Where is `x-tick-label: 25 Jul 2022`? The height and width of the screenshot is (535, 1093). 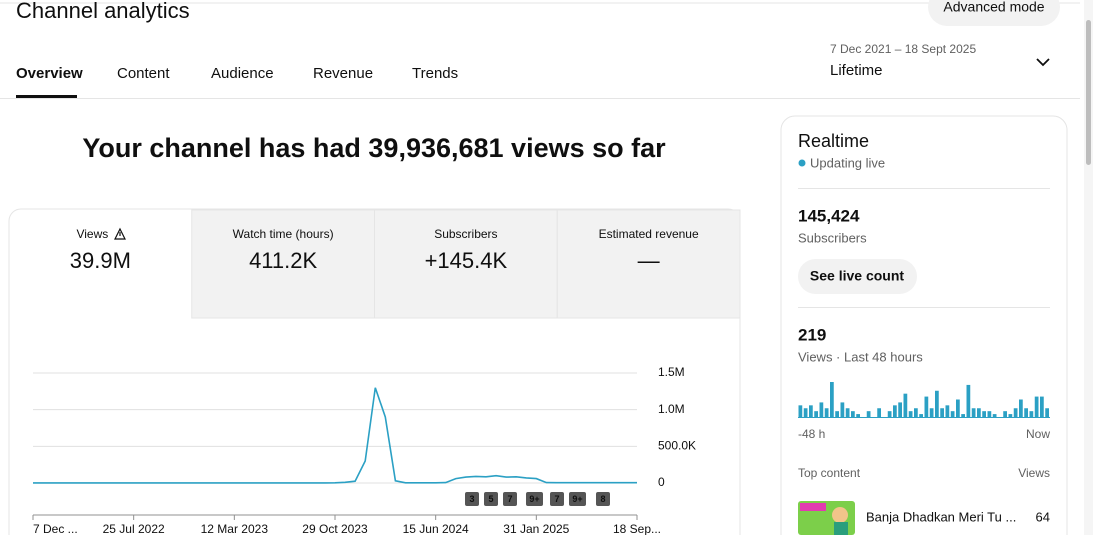
x-tick-label: 25 Jul 2022 is located at coordinates (134, 528).